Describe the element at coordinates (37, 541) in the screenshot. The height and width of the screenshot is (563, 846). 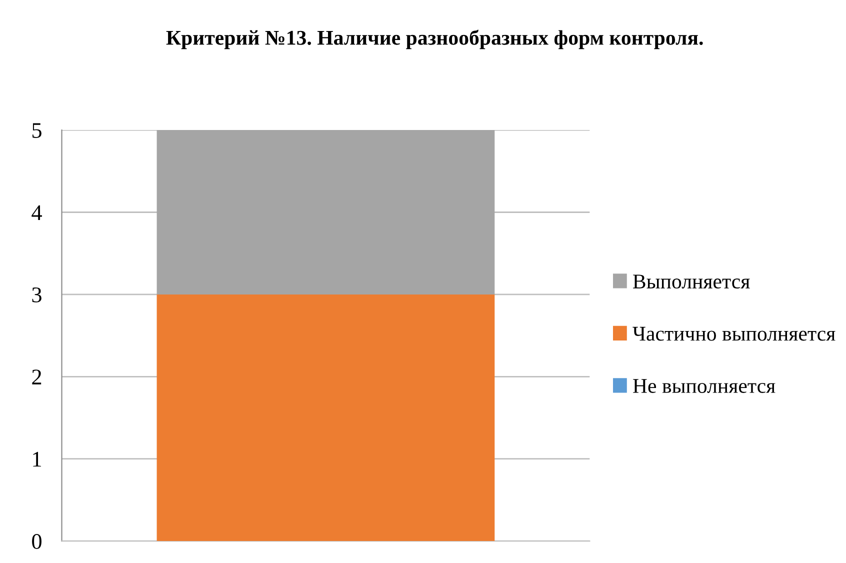
I see `y-tick-label: 0` at that location.